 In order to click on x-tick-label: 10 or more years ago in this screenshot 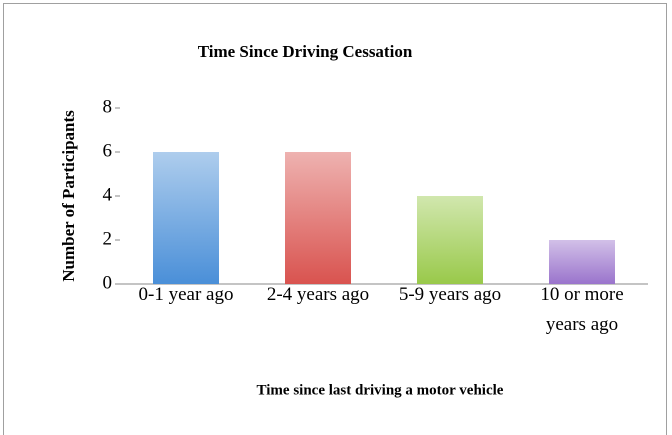, I will do `click(582, 309)`.